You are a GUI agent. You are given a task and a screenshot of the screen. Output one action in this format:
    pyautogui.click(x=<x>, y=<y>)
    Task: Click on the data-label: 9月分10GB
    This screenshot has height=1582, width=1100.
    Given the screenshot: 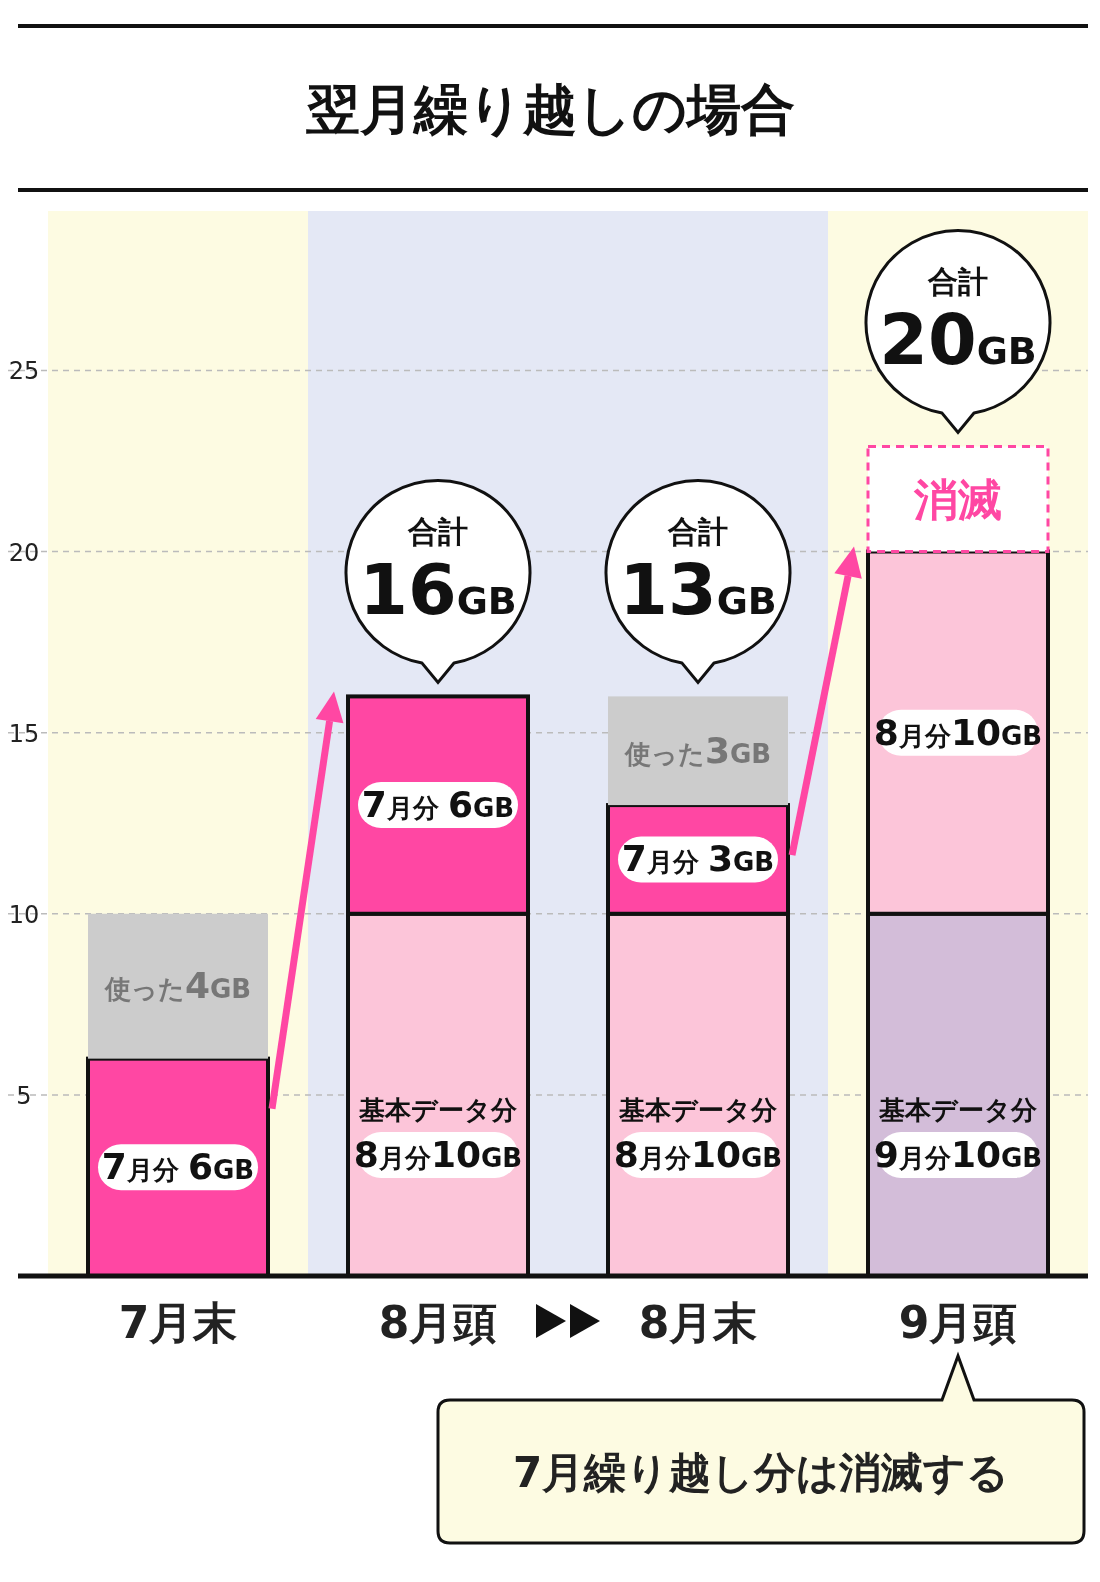 What is the action you would take?
    pyautogui.click(x=958, y=1154)
    